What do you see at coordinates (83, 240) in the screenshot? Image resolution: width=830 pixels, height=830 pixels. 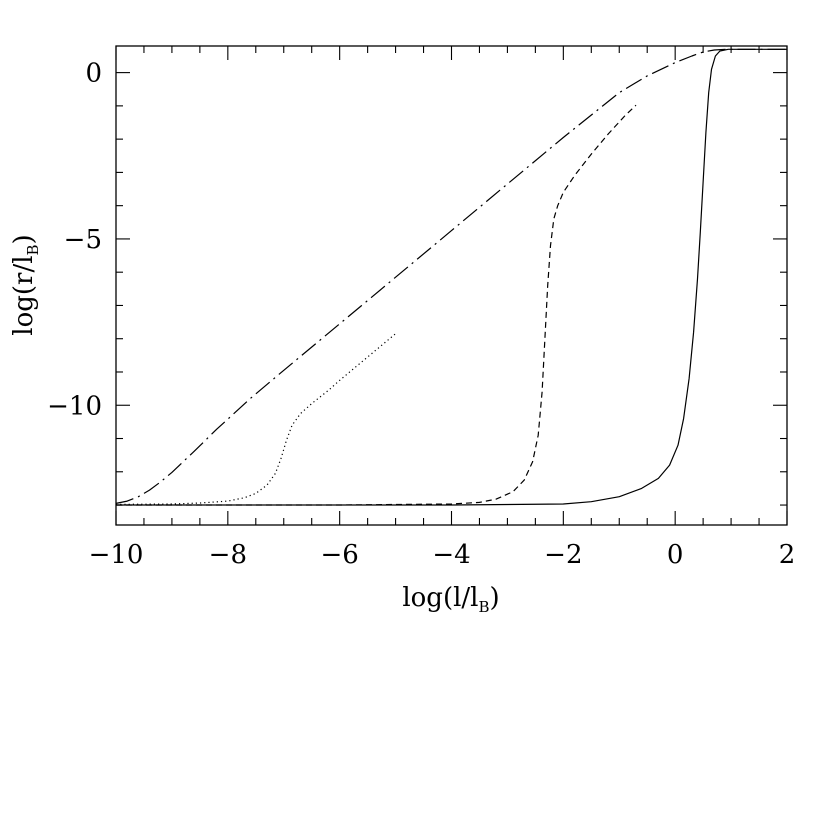 I see `y-tick-label: −5` at bounding box center [83, 240].